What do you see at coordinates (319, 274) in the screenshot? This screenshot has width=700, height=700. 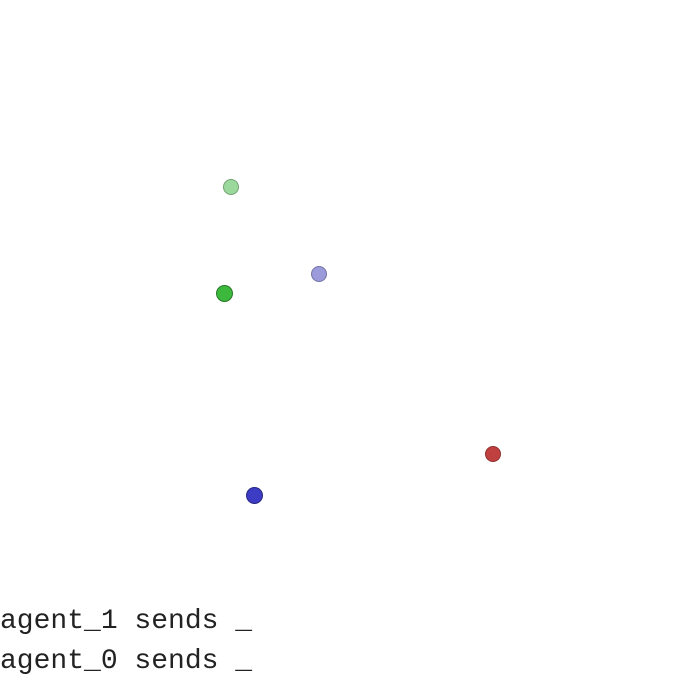 I see `lavender-landmark` at bounding box center [319, 274].